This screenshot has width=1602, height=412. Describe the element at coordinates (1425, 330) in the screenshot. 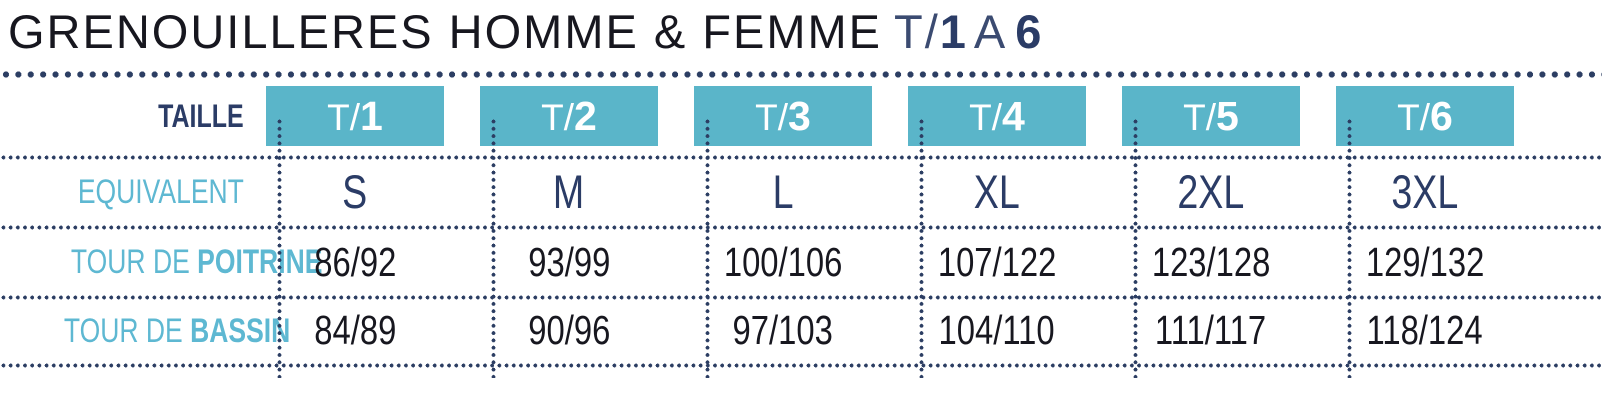

I see `cell-bassin-t6: 118/124` at that location.